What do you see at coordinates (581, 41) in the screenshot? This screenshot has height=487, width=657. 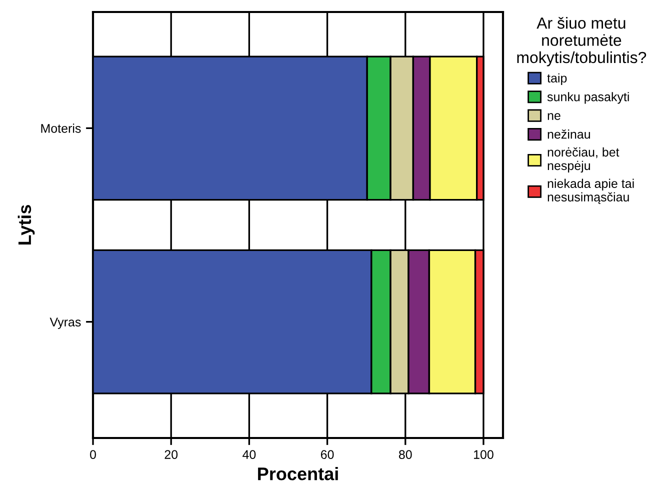 I see `legend-title: Ar šiuo metu noretumėte mokytis/tobulintis?` at bounding box center [581, 41].